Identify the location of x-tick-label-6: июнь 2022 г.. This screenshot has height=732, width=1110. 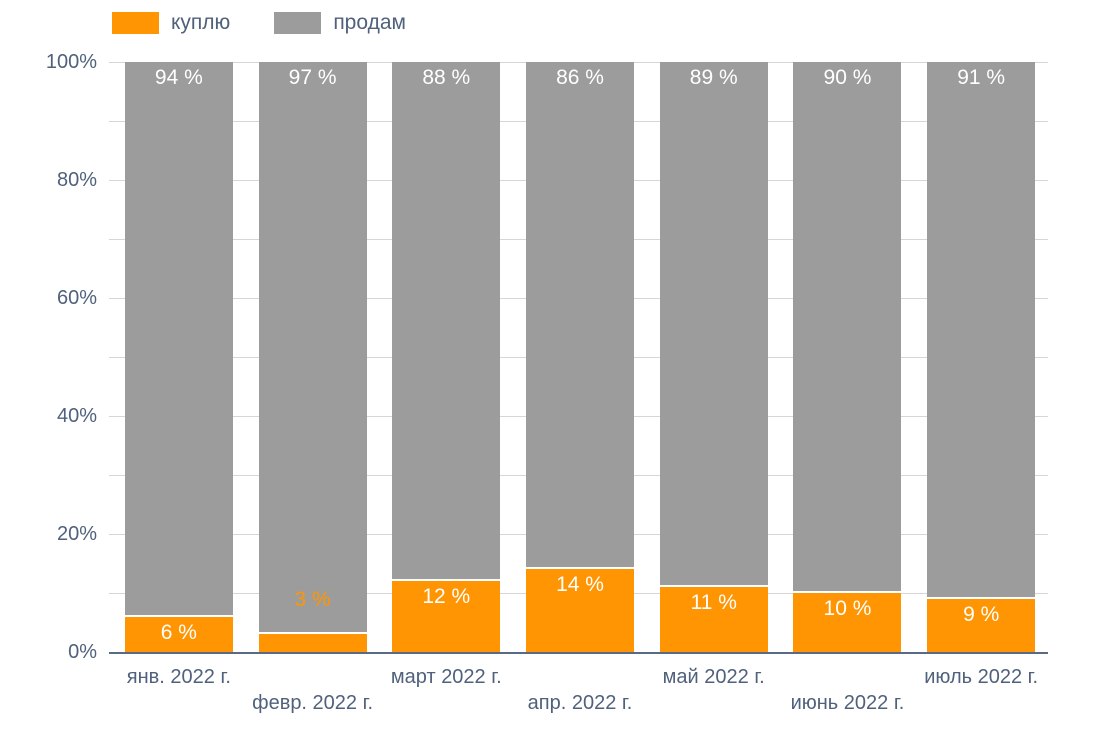
(847, 703).